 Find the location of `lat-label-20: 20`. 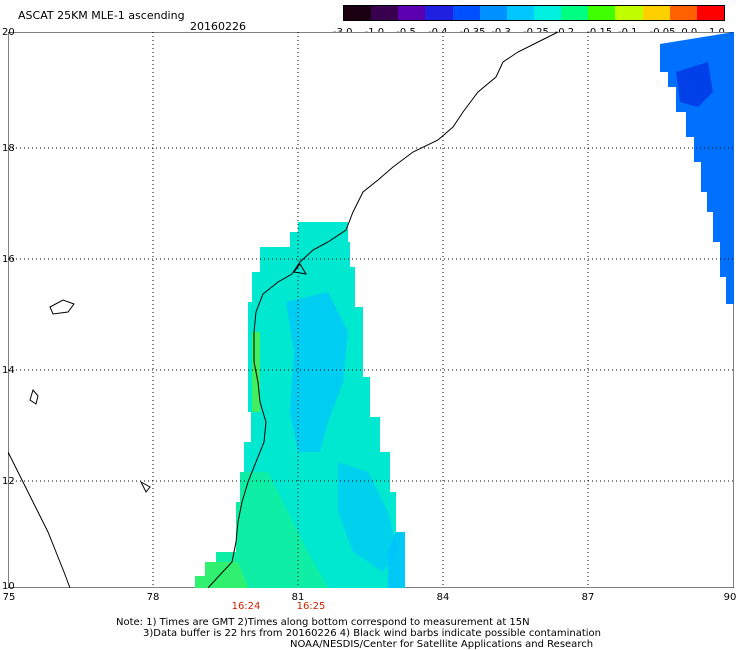

lat-label-20: 20 is located at coordinates (8, 32).